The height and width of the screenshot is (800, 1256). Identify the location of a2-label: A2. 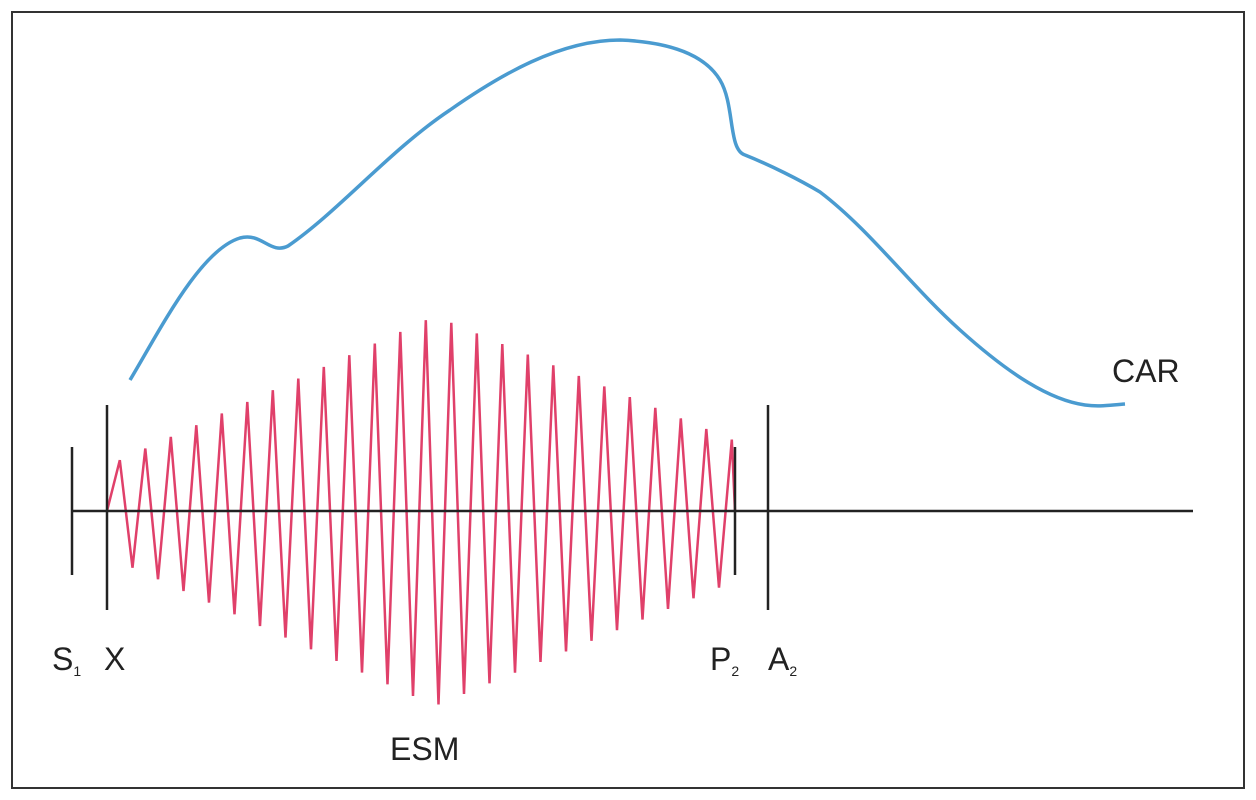
(782, 660).